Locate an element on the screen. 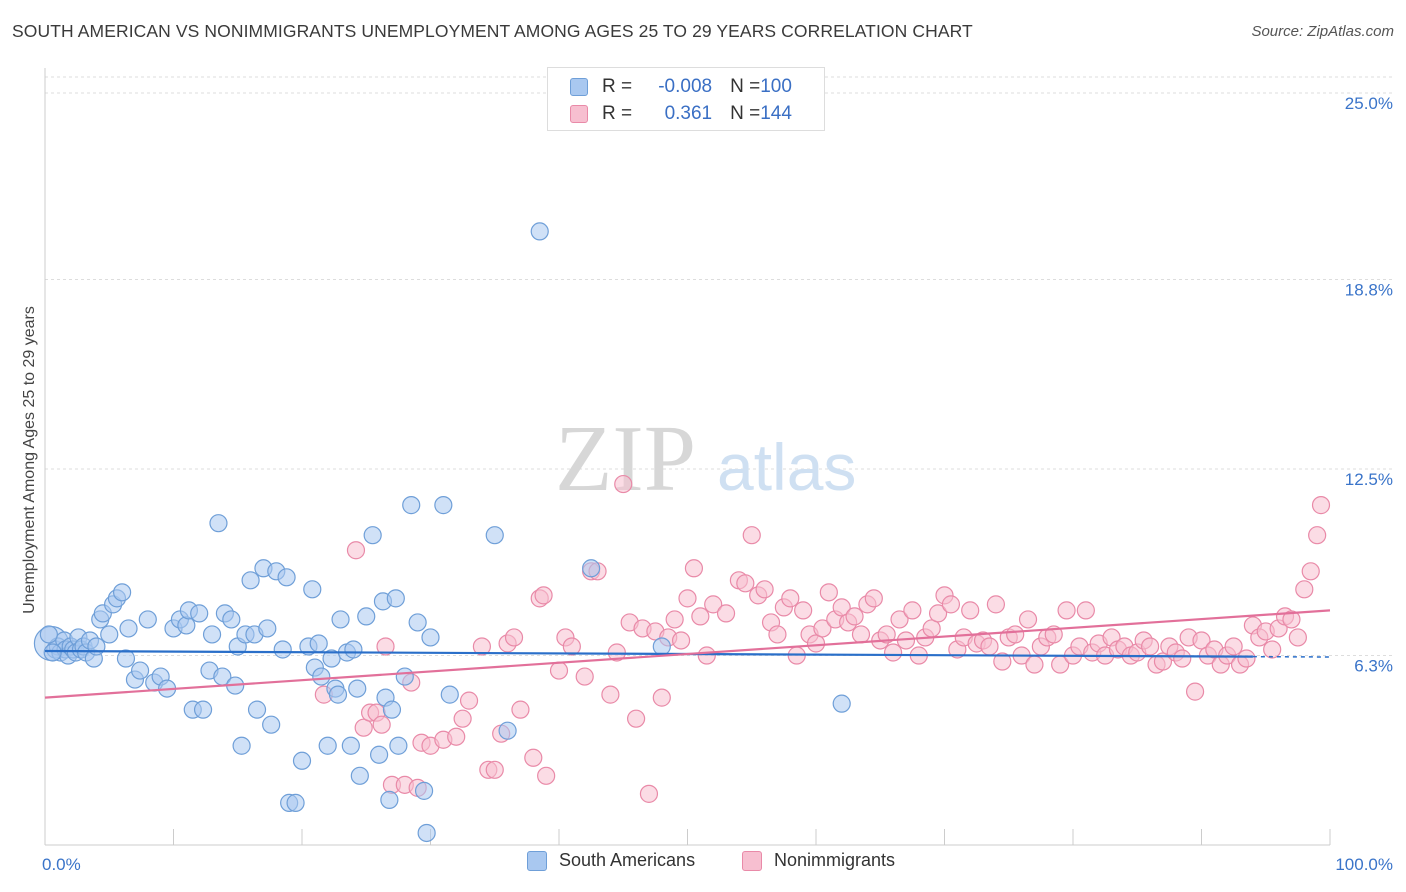 The width and height of the screenshot is (1406, 892). y-tick-label: 18.8% is located at coordinates (1369, 290).